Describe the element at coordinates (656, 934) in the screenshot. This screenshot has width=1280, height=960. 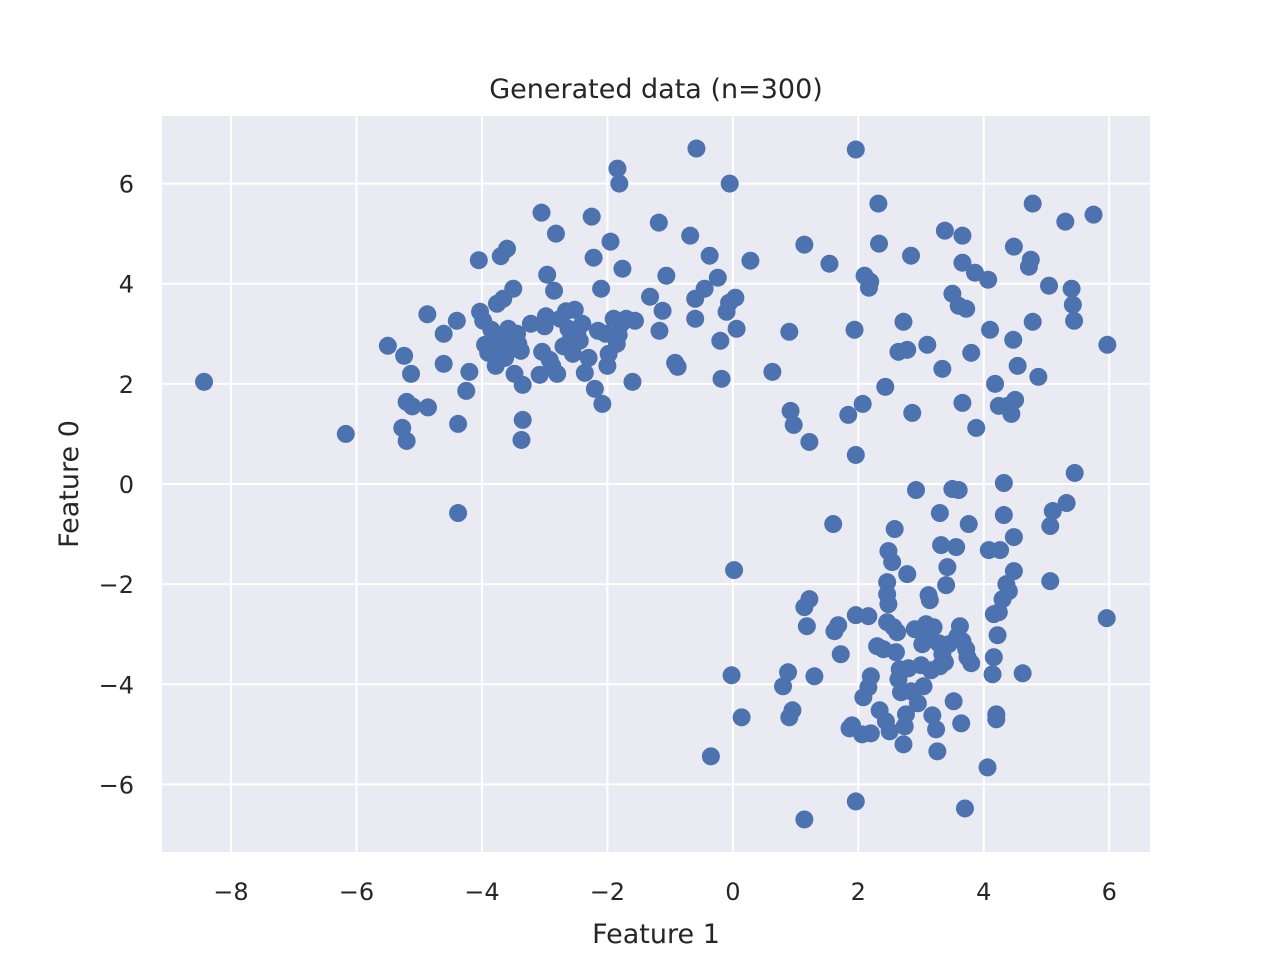
I see `x-axis-label: Feature 1` at that location.